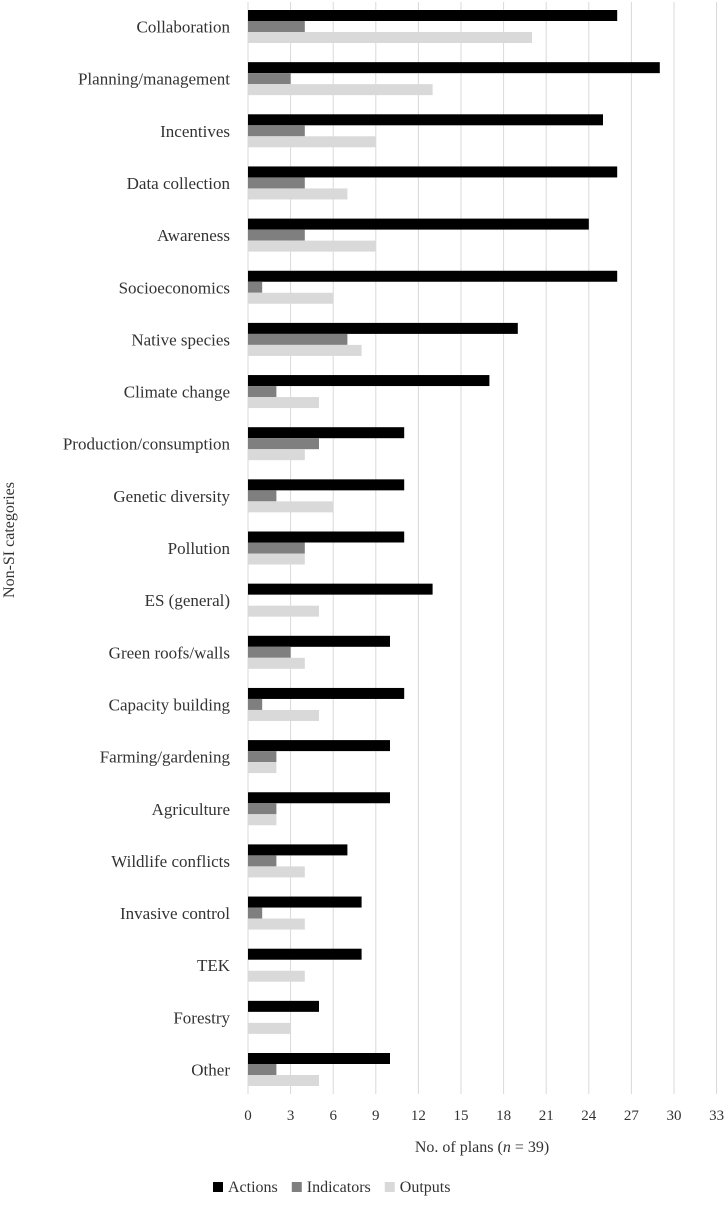  I want to click on category-label: Pollution, so click(199, 548).